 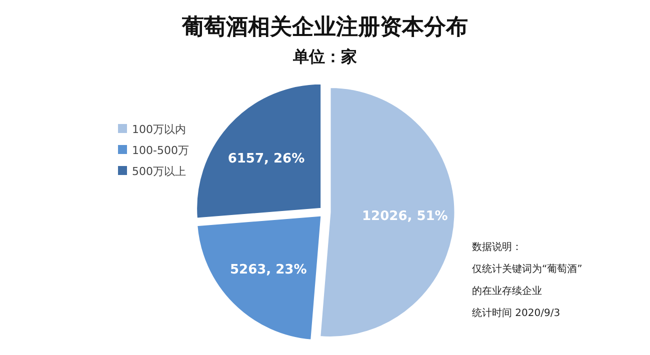 I want to click on data-label: 12026, 51%, so click(x=405, y=216).